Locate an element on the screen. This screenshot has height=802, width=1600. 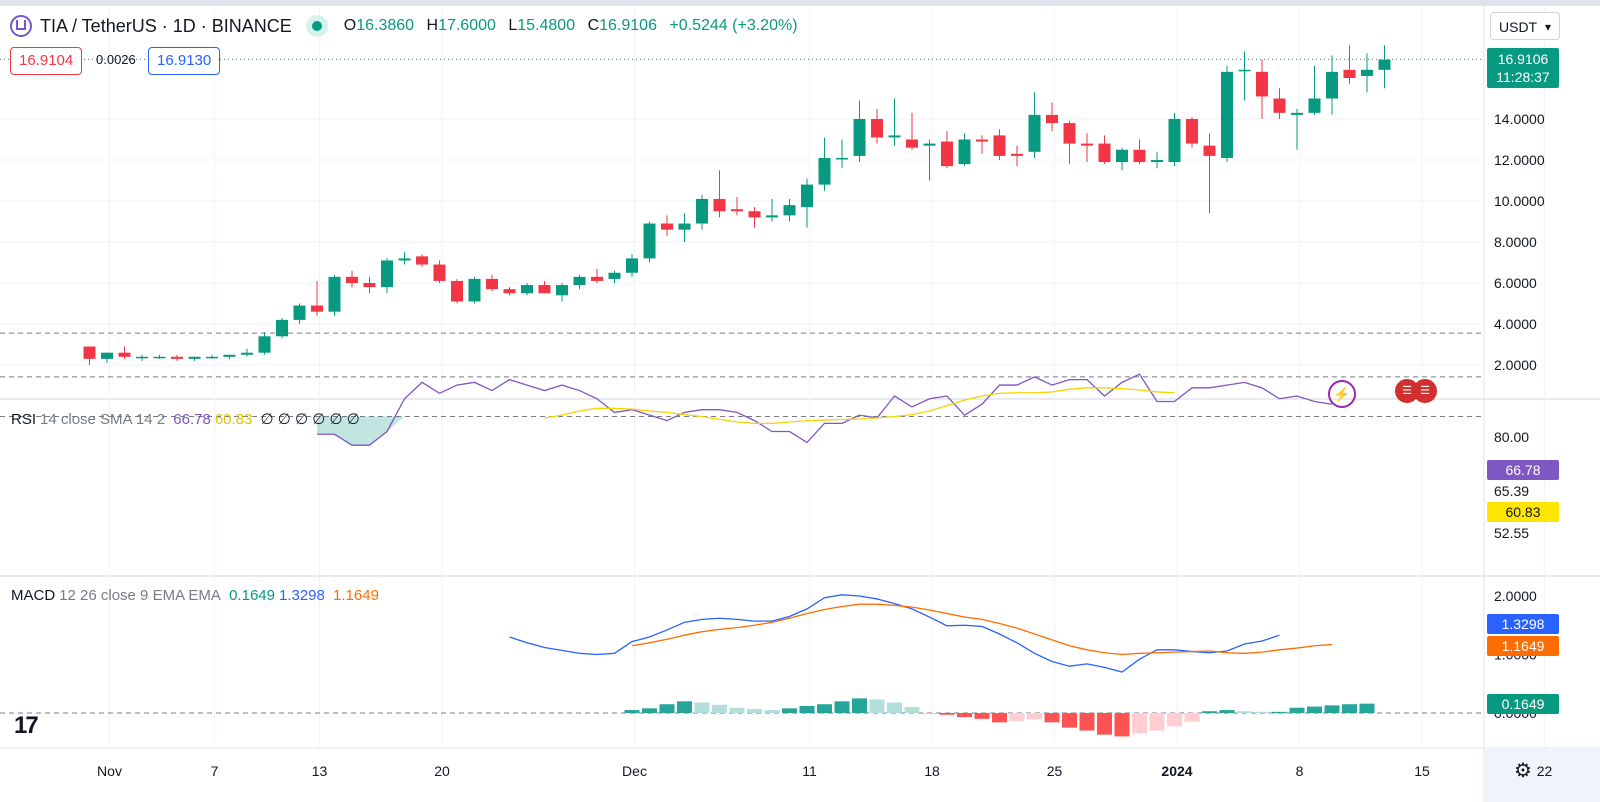
price-axis-label: 4.0000 is located at coordinates (1515, 324).